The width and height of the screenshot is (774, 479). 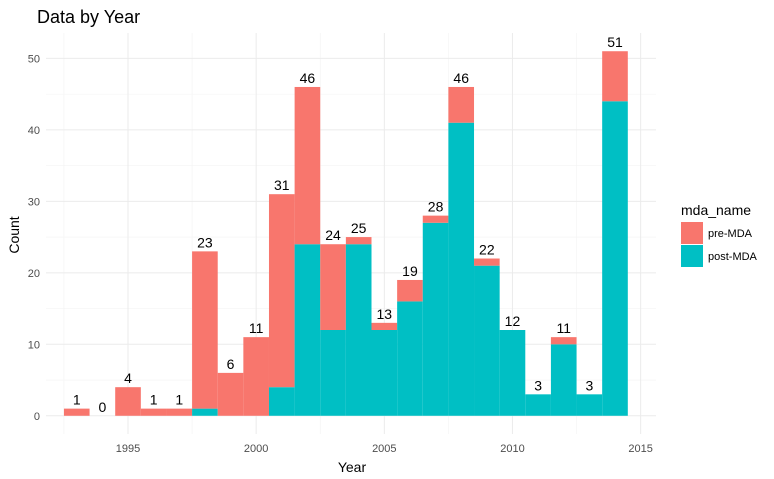 What do you see at coordinates (34, 202) in the screenshot?
I see `y-tick-label: 30` at bounding box center [34, 202].